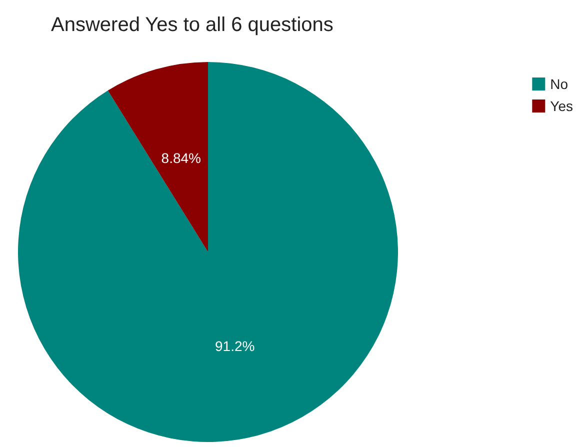 The image size is (584, 447). Describe the element at coordinates (181, 158) in the screenshot. I see `data-label: 8.84%` at that location.